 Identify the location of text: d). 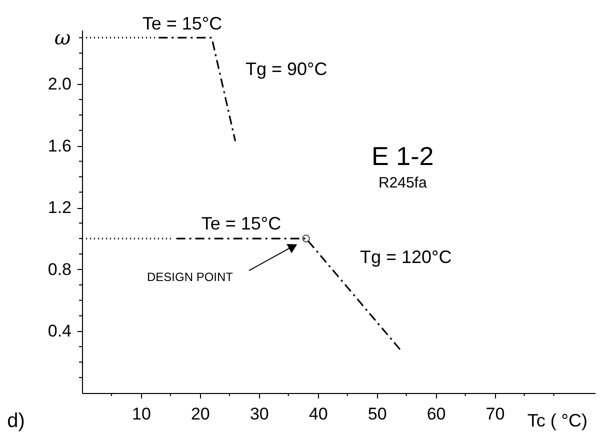
(16, 421).